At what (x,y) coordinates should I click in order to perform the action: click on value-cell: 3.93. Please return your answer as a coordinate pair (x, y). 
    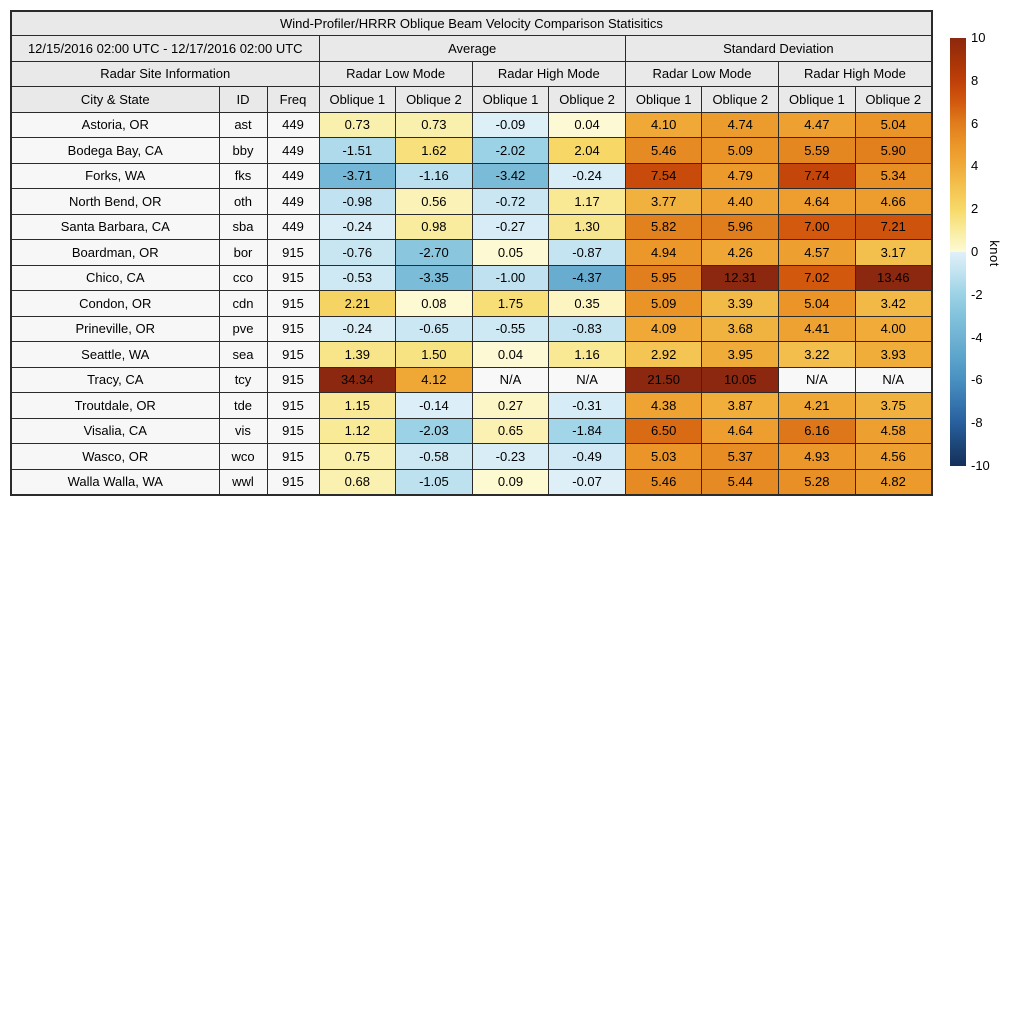
    Looking at the image, I should click on (893, 354).